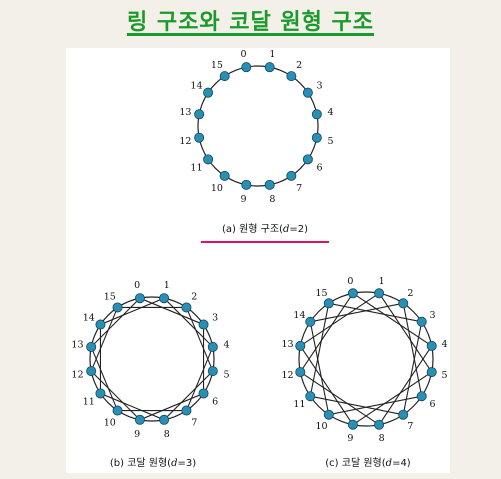 The width and height of the screenshot is (501, 479). Describe the element at coordinates (265, 229) in the screenshot. I see `caption-a: (a) 원형 구조(d=2)` at that location.